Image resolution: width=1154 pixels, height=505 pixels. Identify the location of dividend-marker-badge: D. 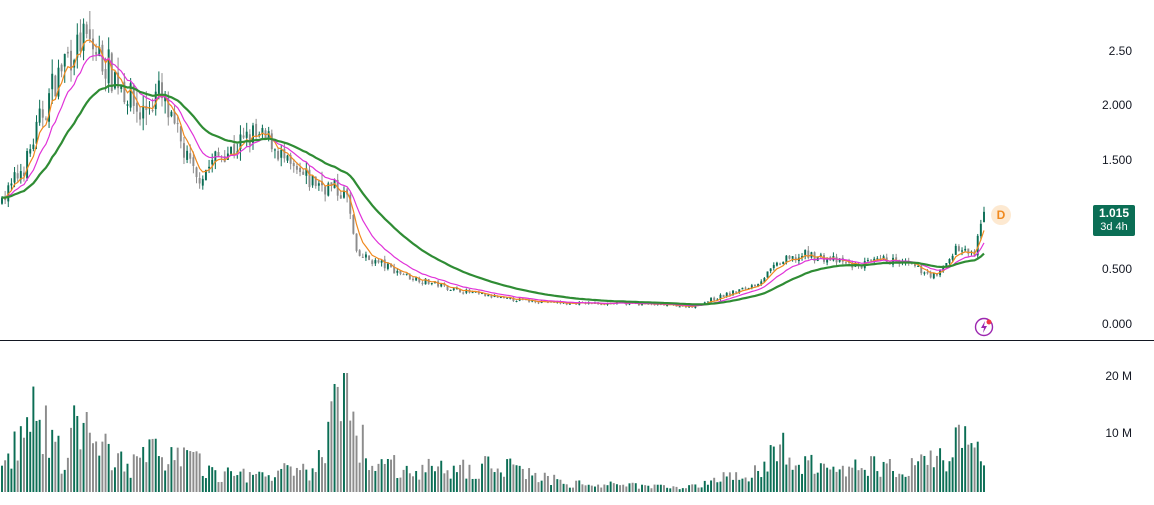
(1001, 215).